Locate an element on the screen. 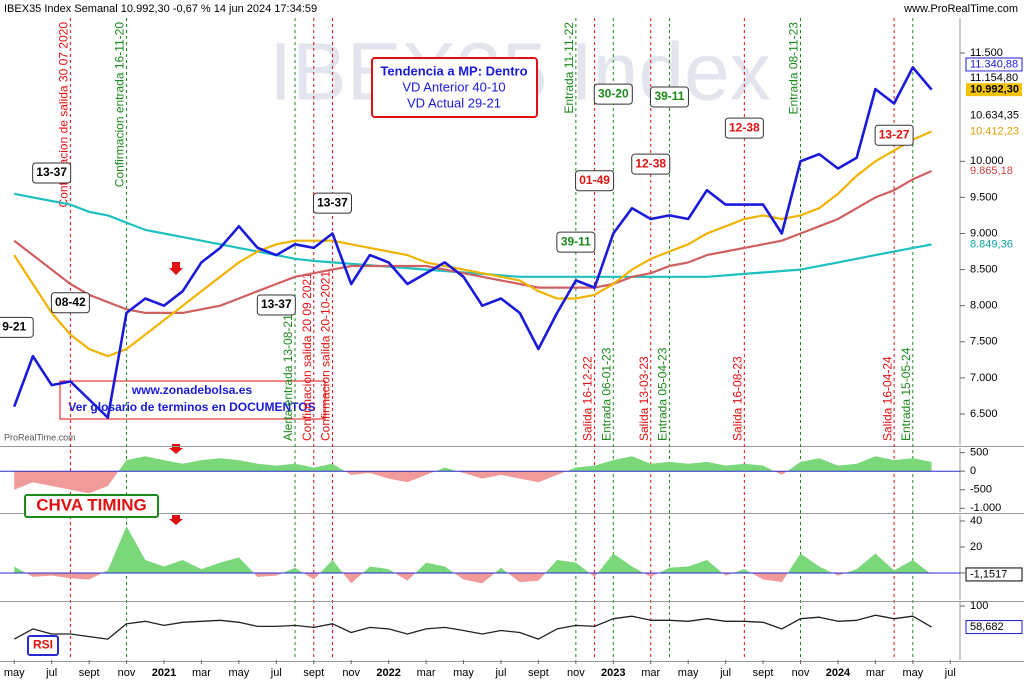 Image resolution: width=1024 pixels, height=683 pixels. signal-label: Entrada 15-05-24 is located at coordinates (906, 394).